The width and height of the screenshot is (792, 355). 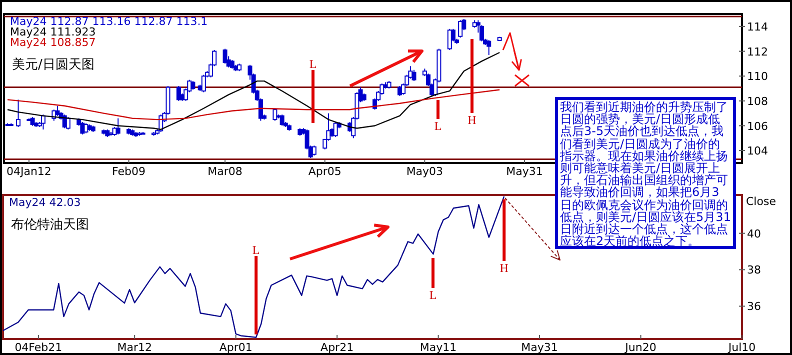 What do you see at coordinates (438, 347) in the screenshot?
I see `x-tick-label: May11` at bounding box center [438, 347].